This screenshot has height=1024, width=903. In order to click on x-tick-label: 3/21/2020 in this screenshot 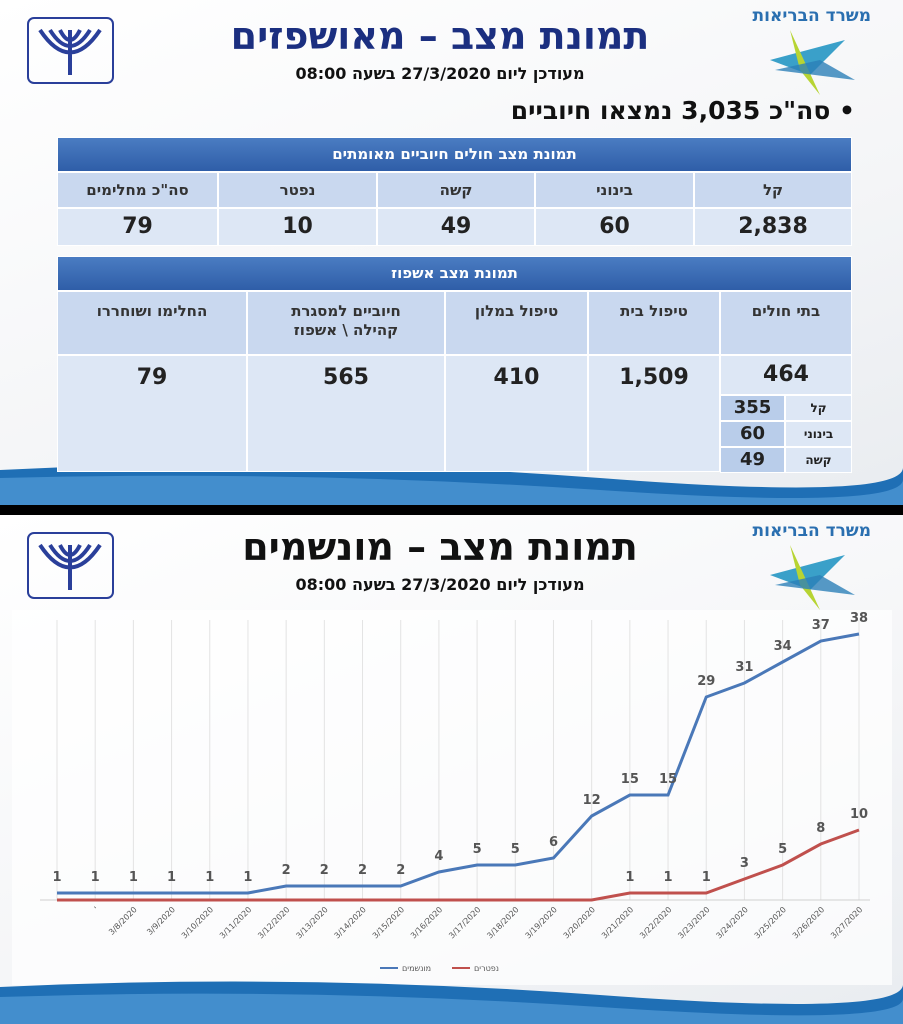, I will do `click(617, 922)`.